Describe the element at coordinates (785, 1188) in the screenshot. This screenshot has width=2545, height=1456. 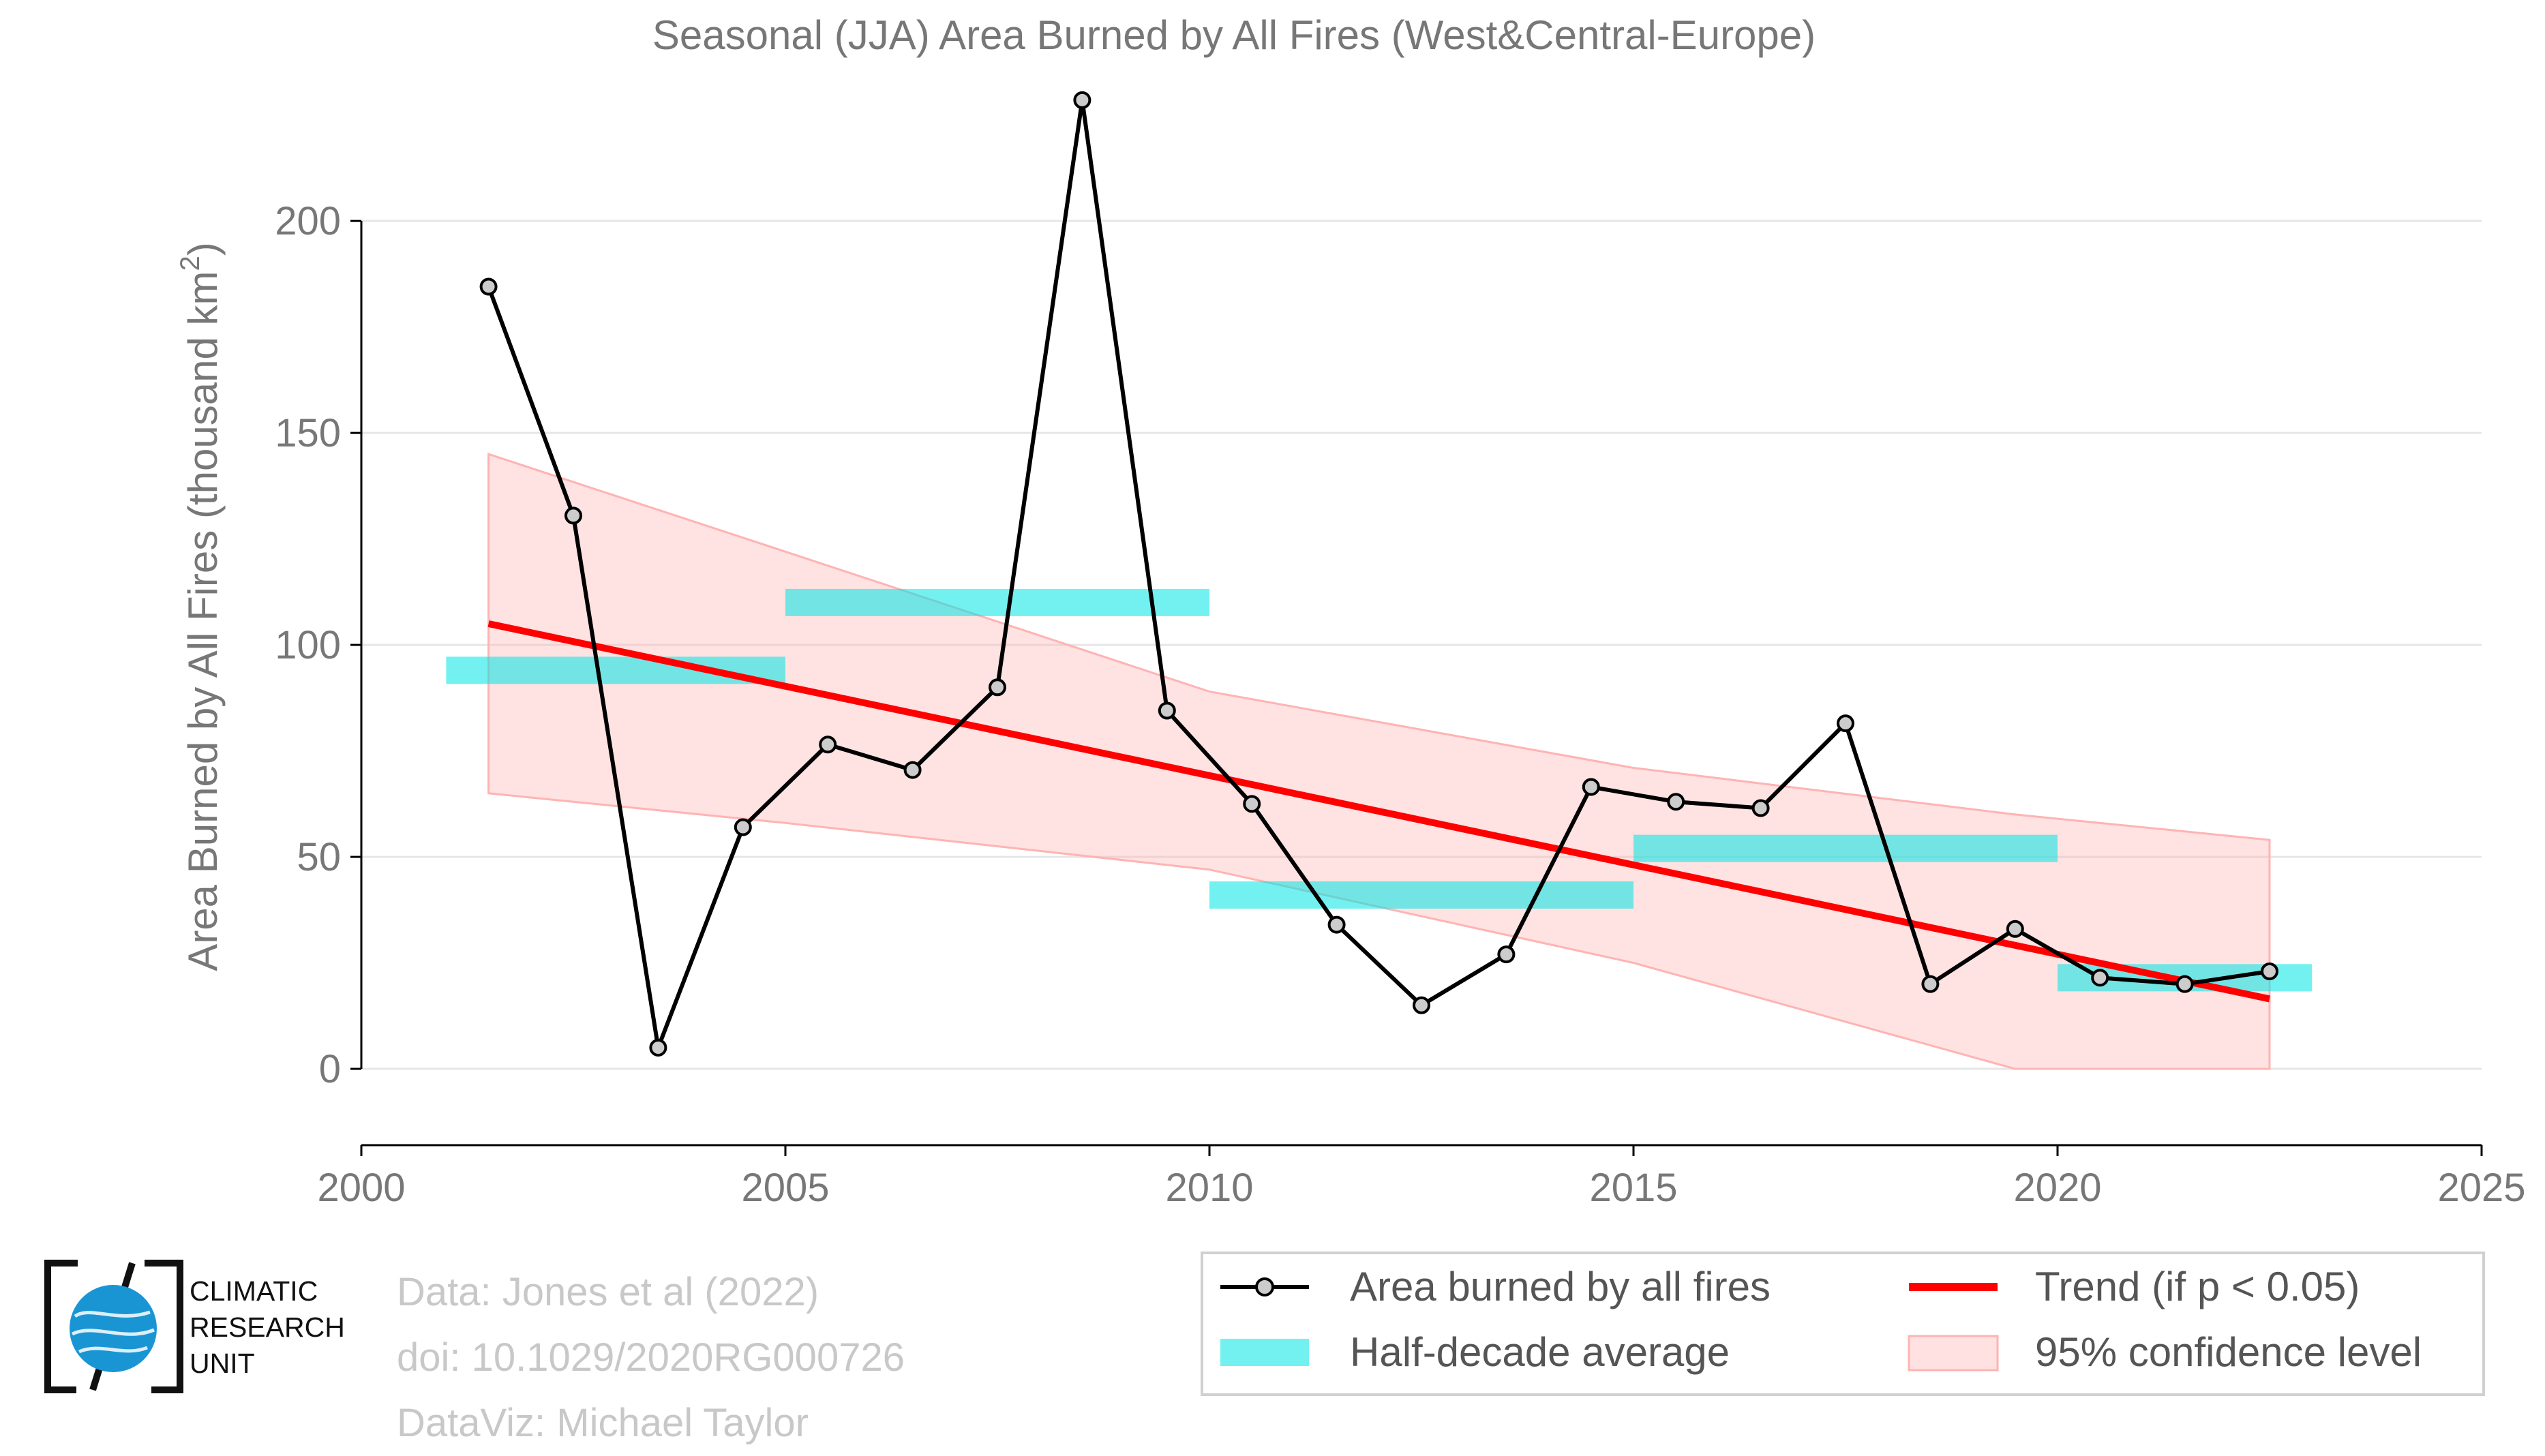
I see `x-tick-label-2005: 2005` at that location.